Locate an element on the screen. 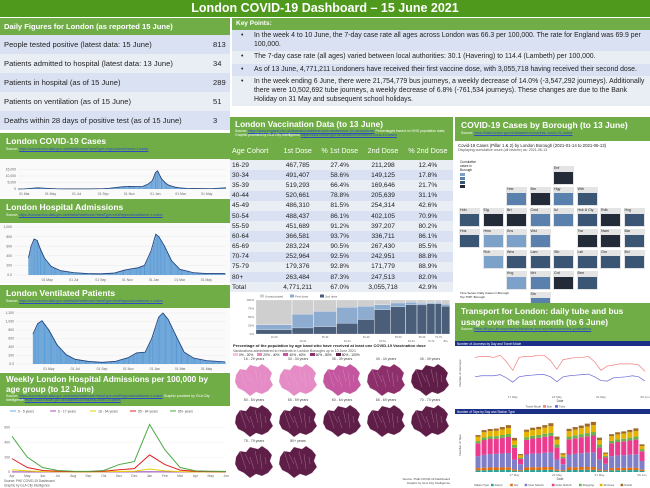 The image size is (650, 488). map-panel-label: 75 - 79 years is located at coordinates (254, 440).